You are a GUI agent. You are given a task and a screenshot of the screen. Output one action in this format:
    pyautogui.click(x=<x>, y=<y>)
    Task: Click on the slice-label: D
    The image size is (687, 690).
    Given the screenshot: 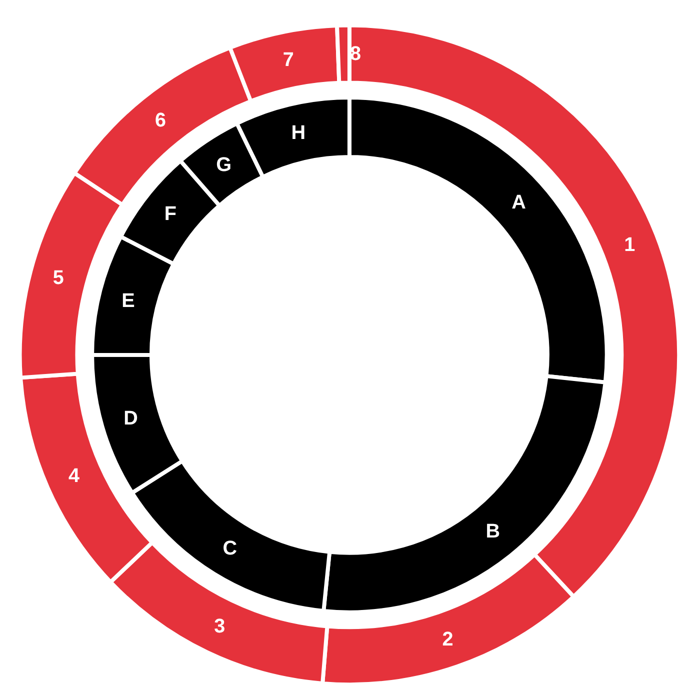 What is the action you would take?
    pyautogui.click(x=131, y=418)
    